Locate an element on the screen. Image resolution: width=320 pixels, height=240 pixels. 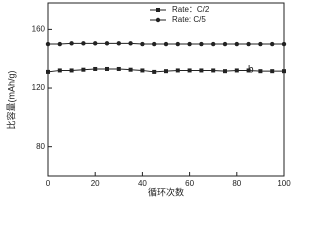
x-tick-label: 60 is located at coordinates (189, 183).